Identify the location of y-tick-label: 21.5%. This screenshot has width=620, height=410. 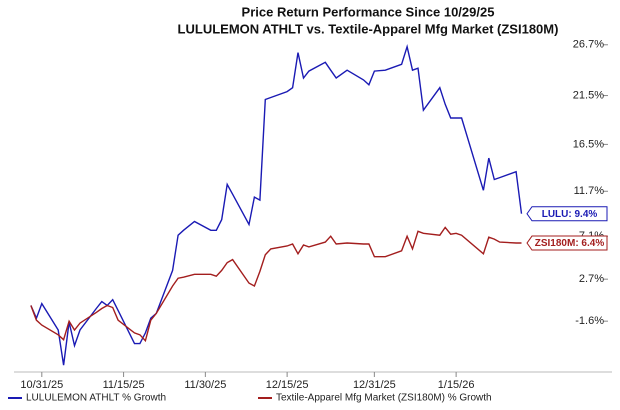
(588, 95).